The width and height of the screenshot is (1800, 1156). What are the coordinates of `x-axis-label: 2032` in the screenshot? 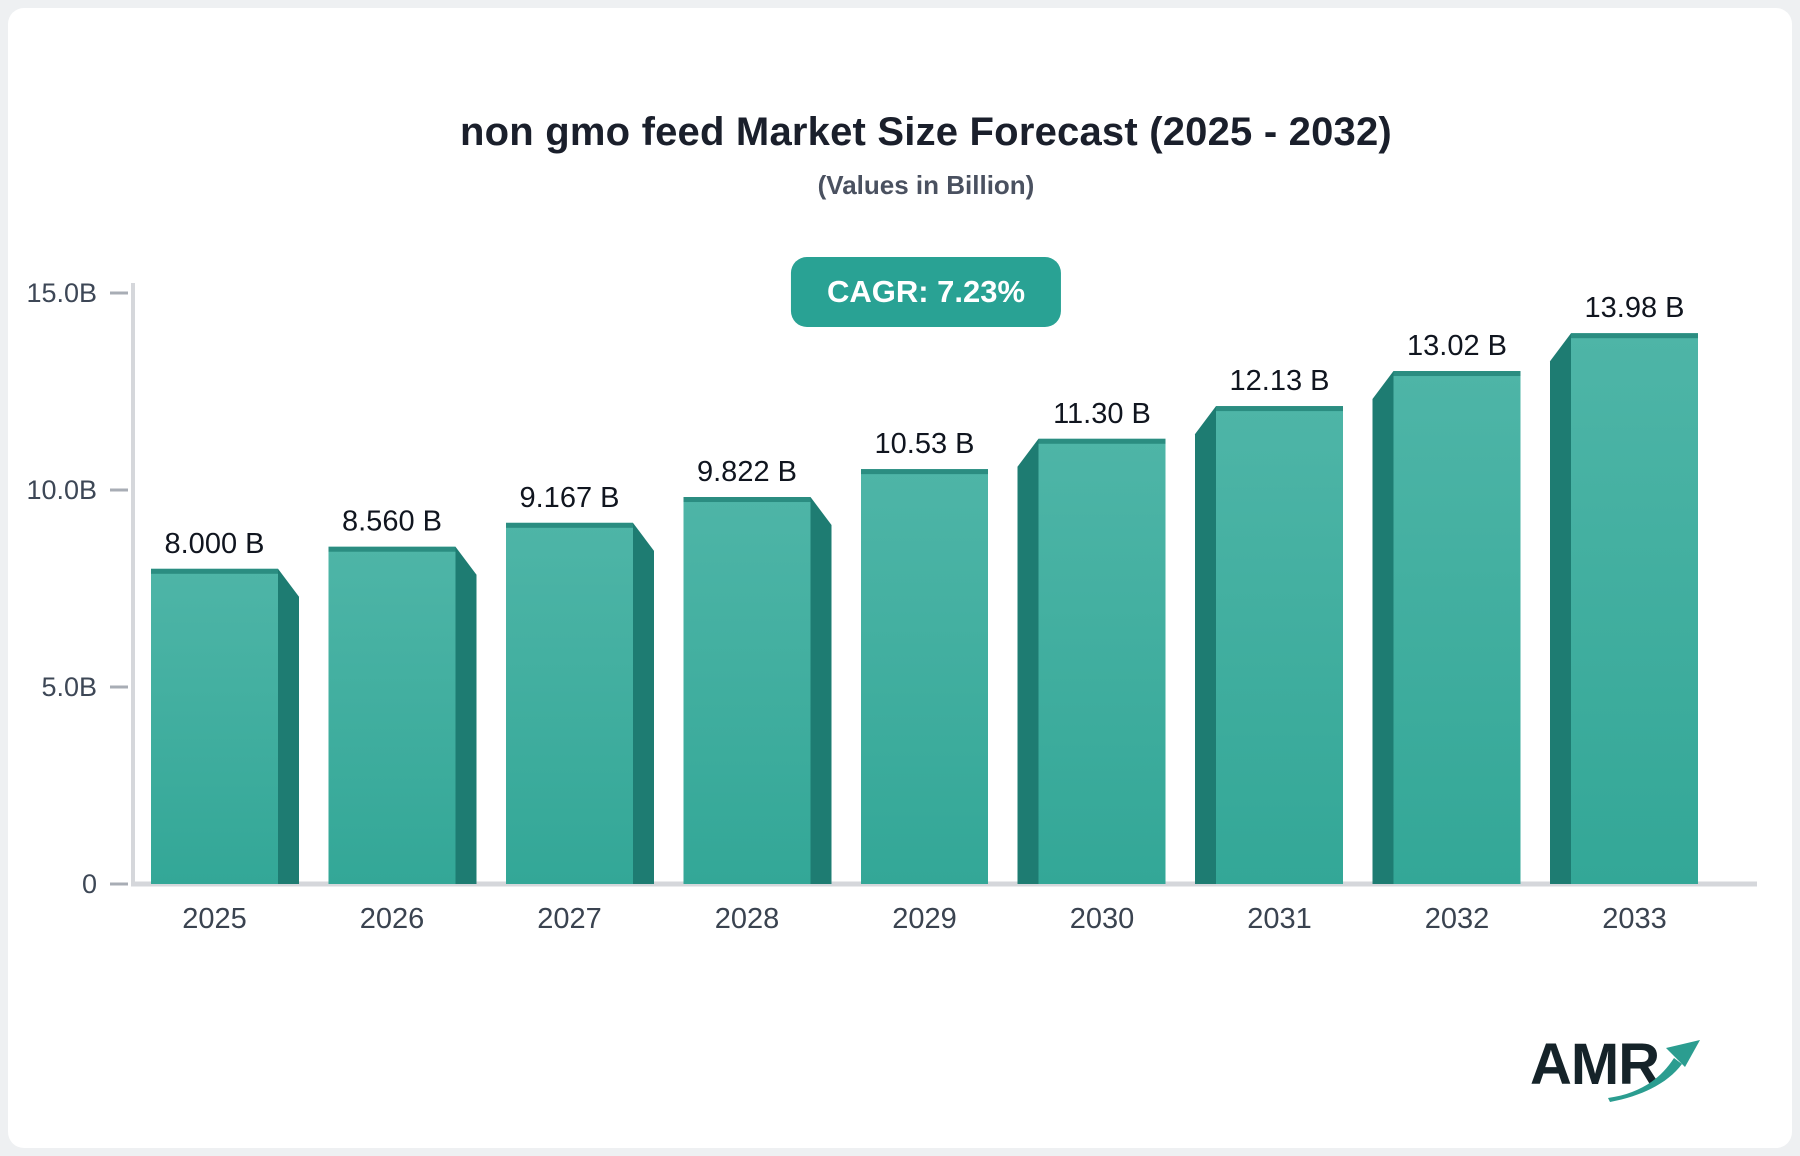 It's located at (1457, 919).